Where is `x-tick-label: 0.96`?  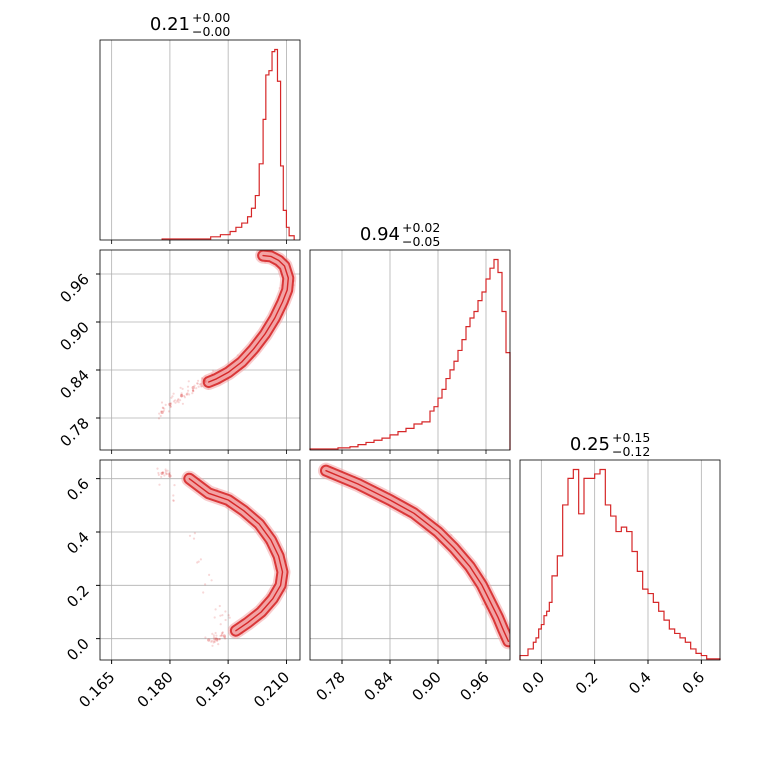
x-tick-label: 0.96 is located at coordinates (474, 686).